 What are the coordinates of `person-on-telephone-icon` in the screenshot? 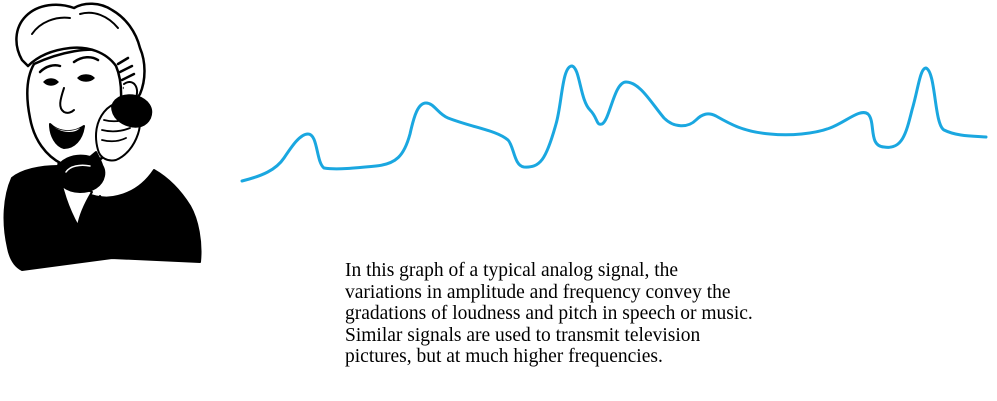 It's located at (102, 136).